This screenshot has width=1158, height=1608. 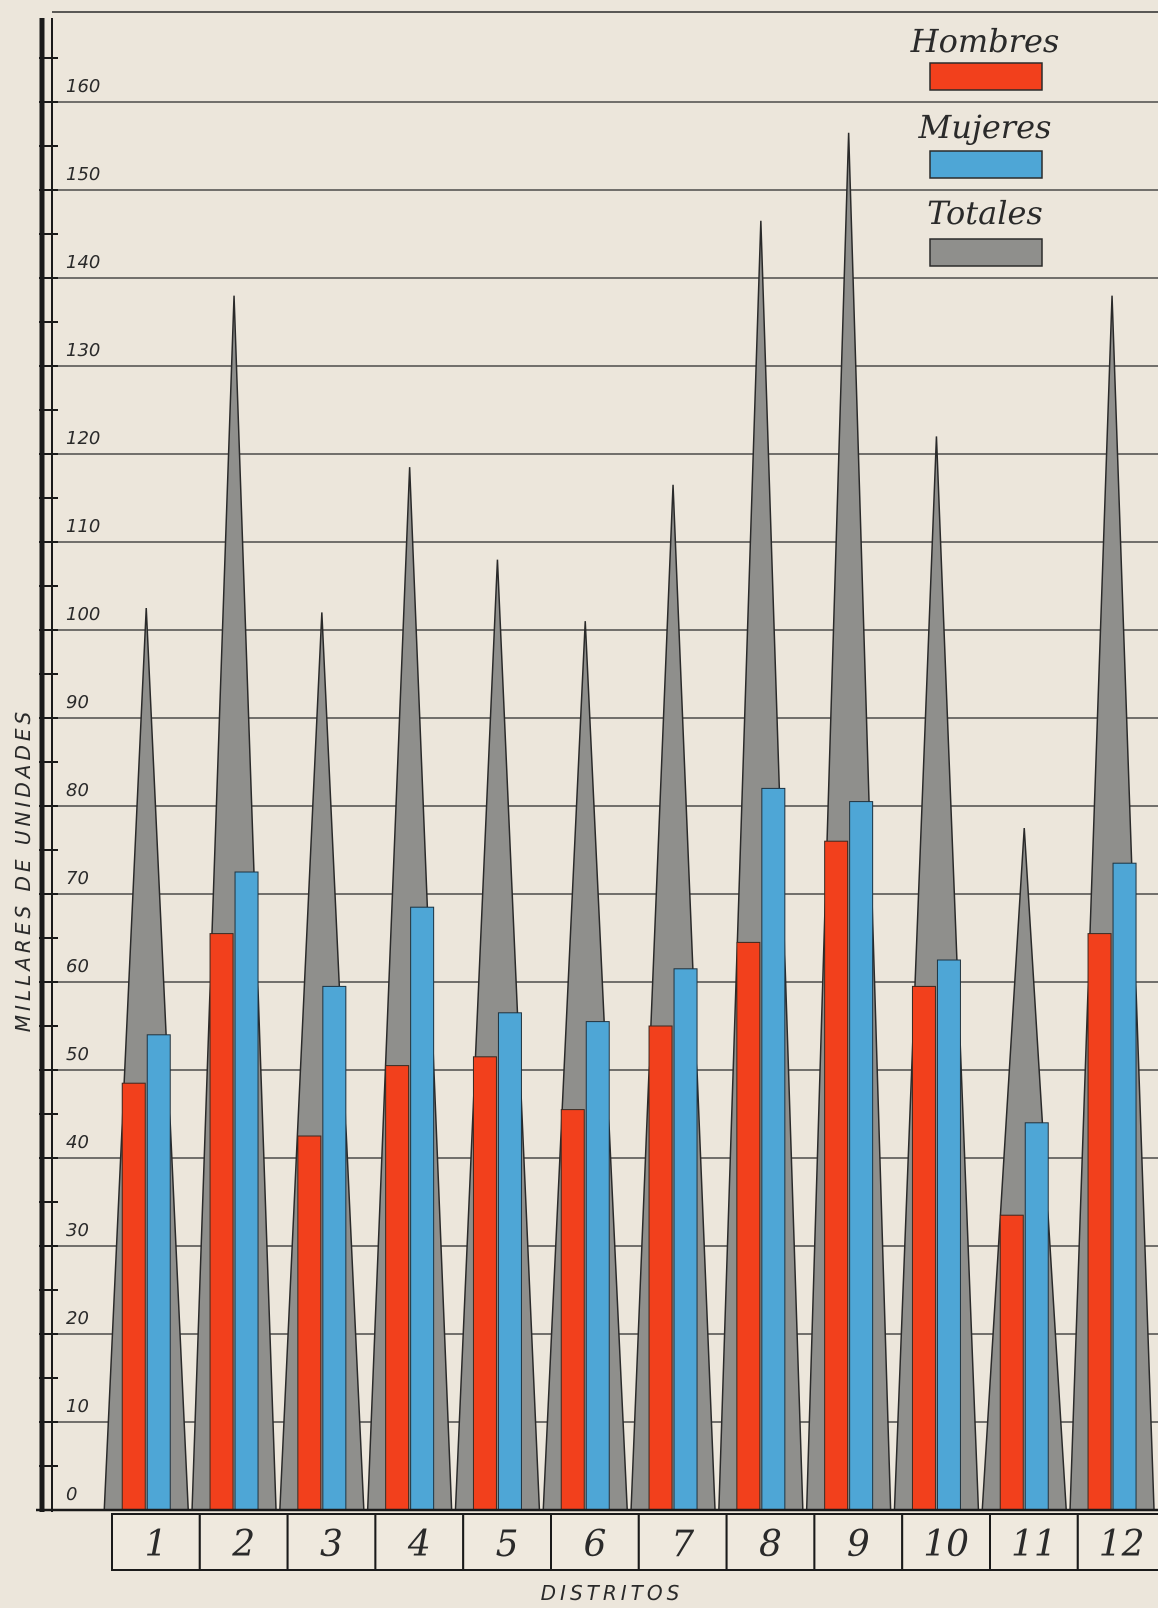 I want to click on y-tick-label: 20, so click(x=77, y=1318).